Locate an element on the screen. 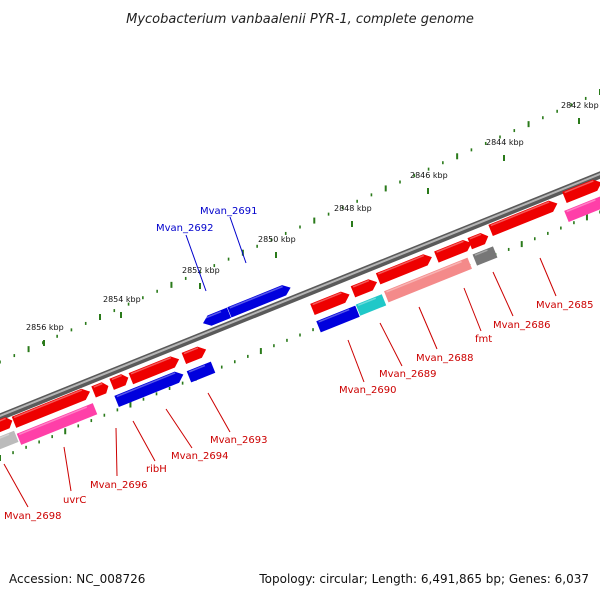 The image size is (600, 600). gene-label-uvrc: uvrC is located at coordinates (74, 500).